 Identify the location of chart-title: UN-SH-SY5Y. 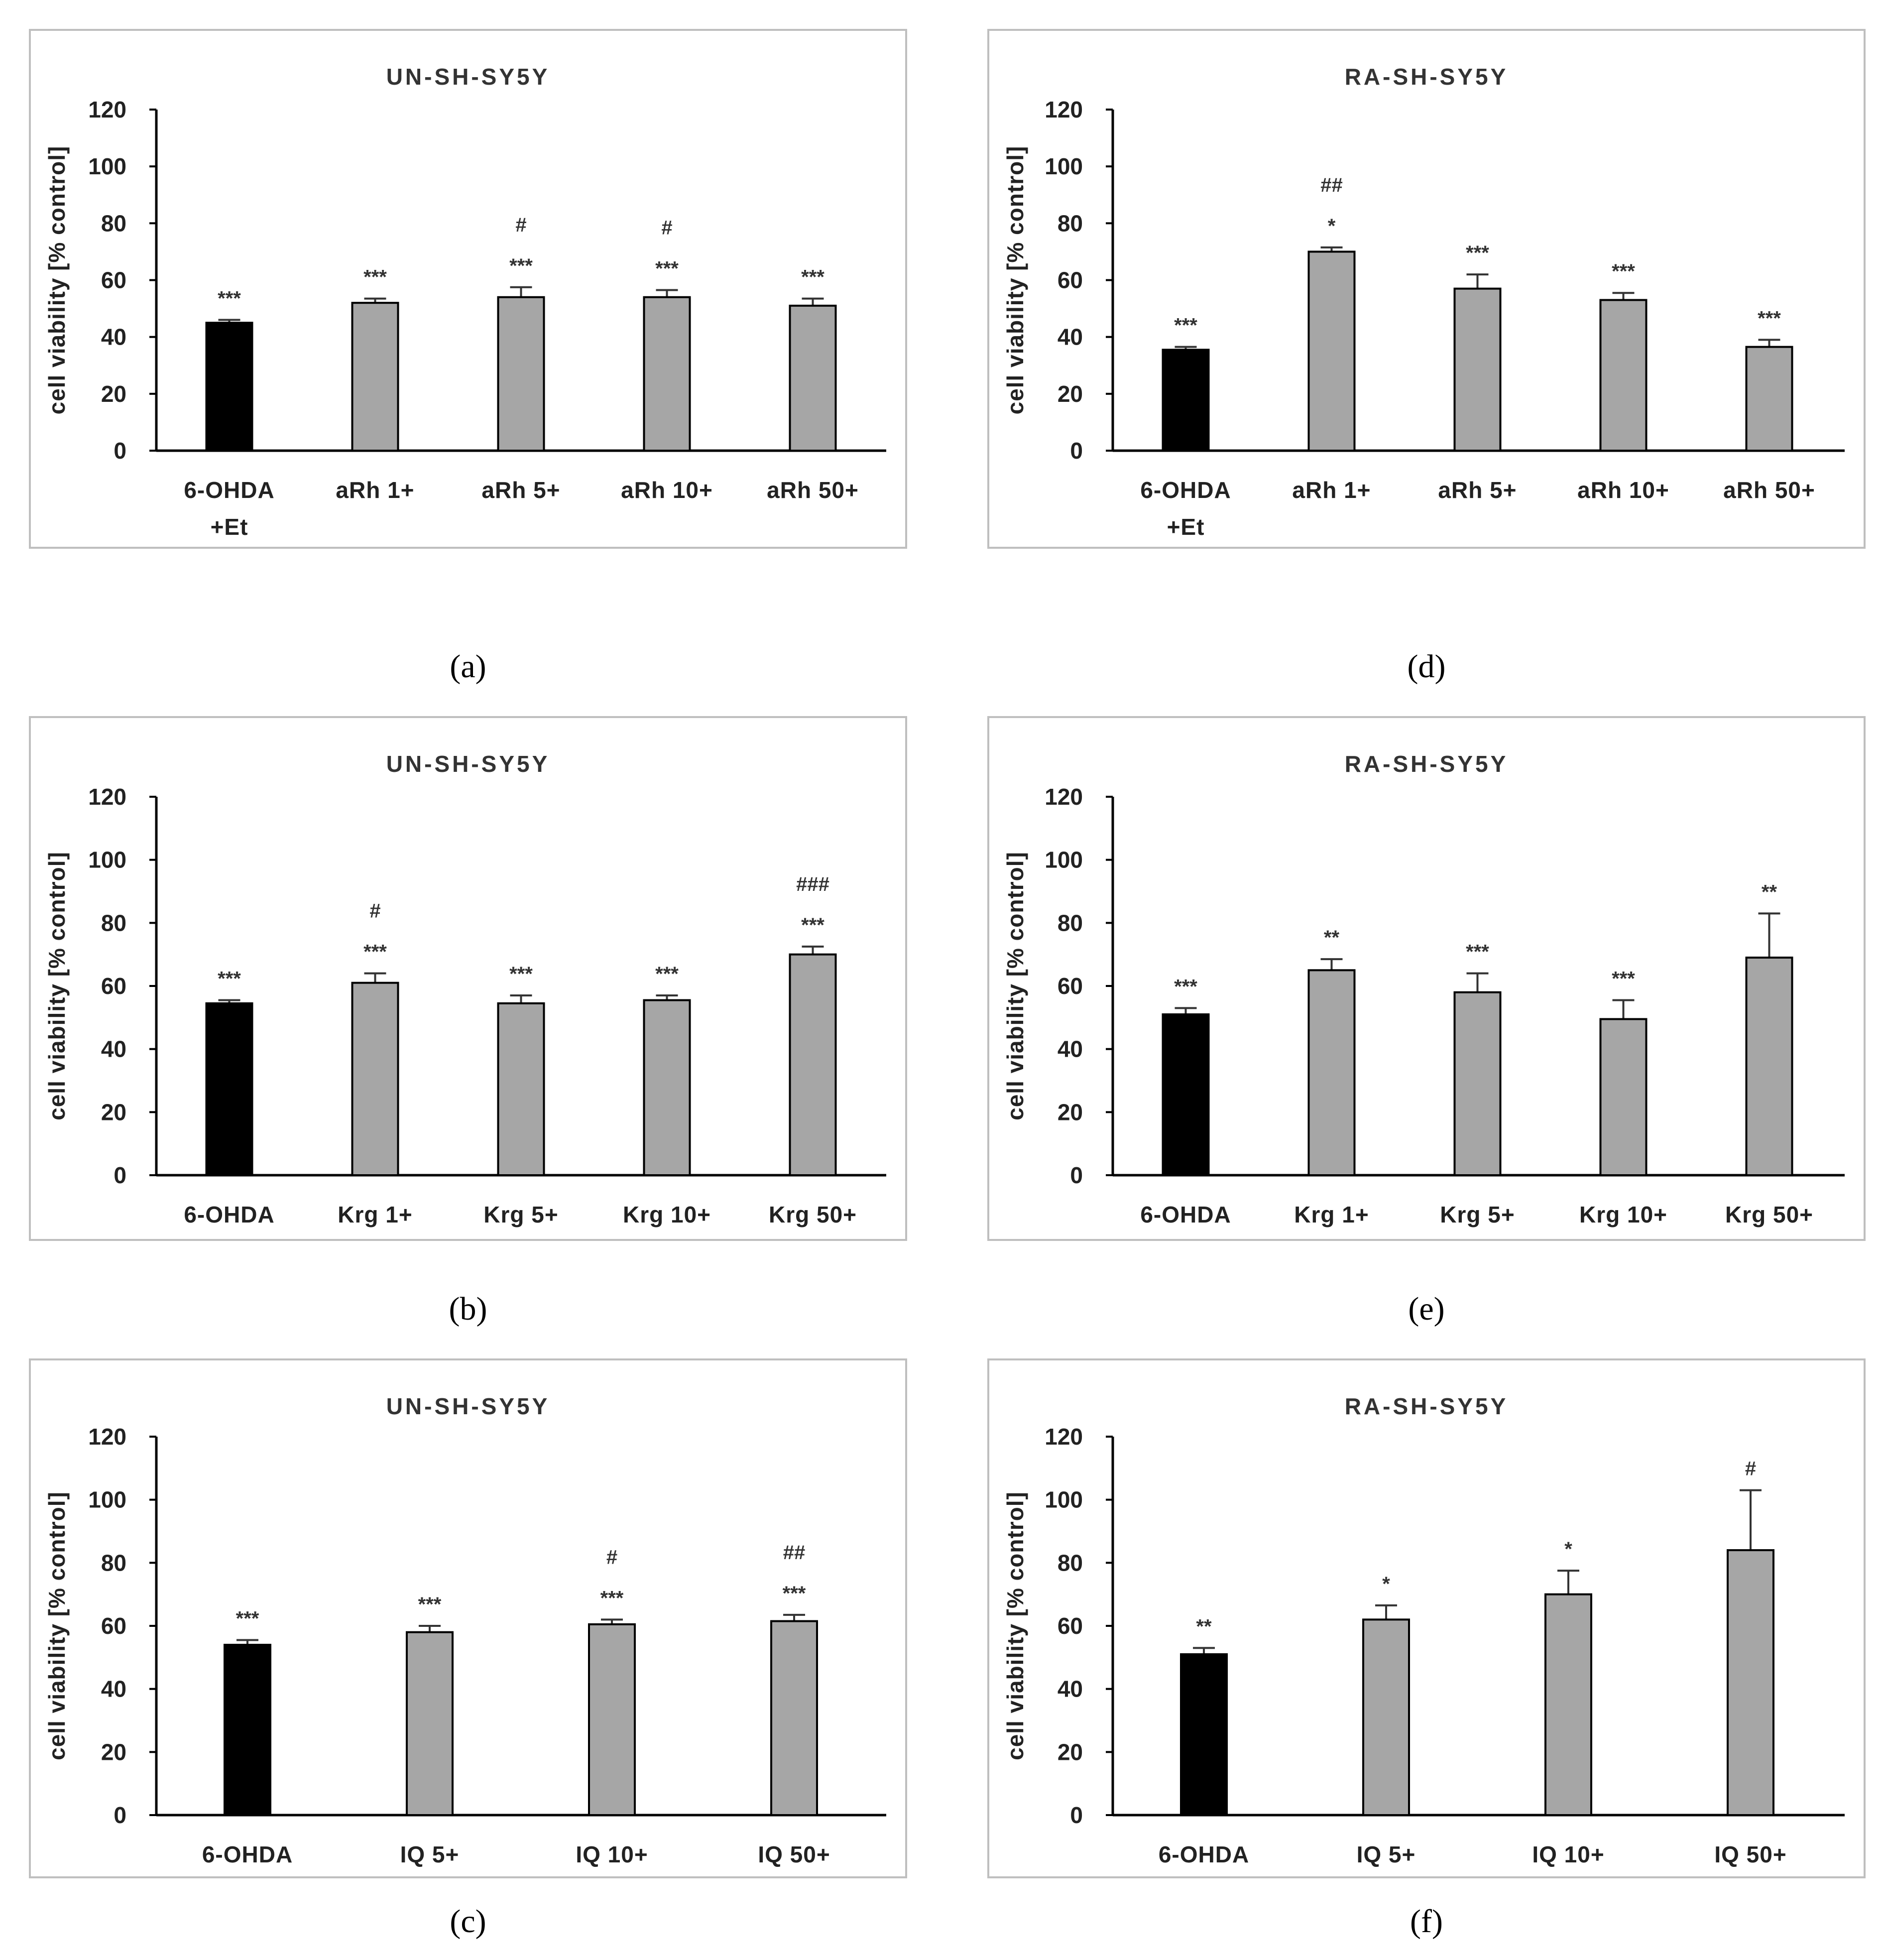
(468, 77).